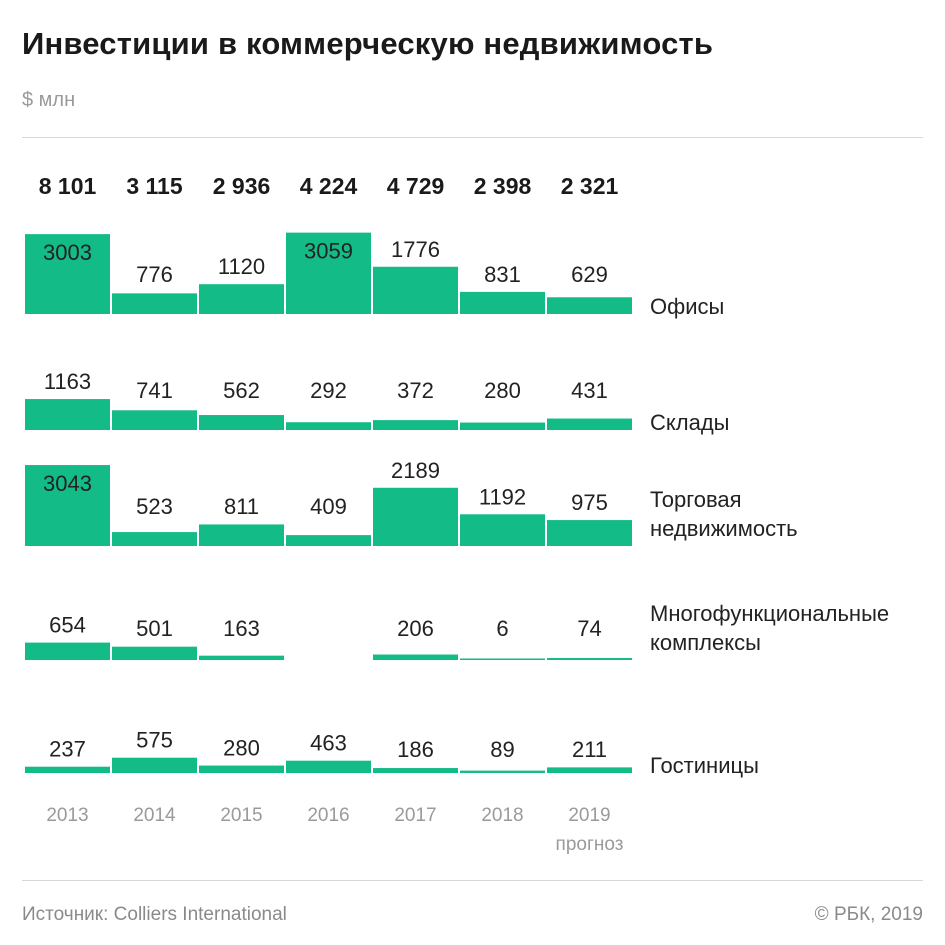  I want to click on total-label: 2 321, so click(590, 186).